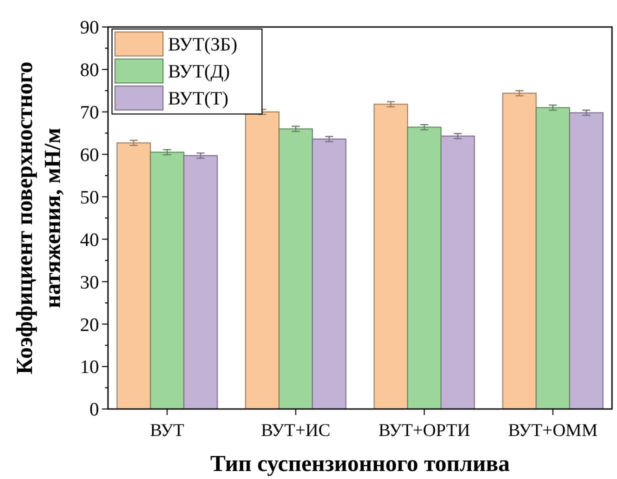  I want to click on y-axis-title: Коэффициент поверхностного натяжения, мН/м, so click(38, 218).